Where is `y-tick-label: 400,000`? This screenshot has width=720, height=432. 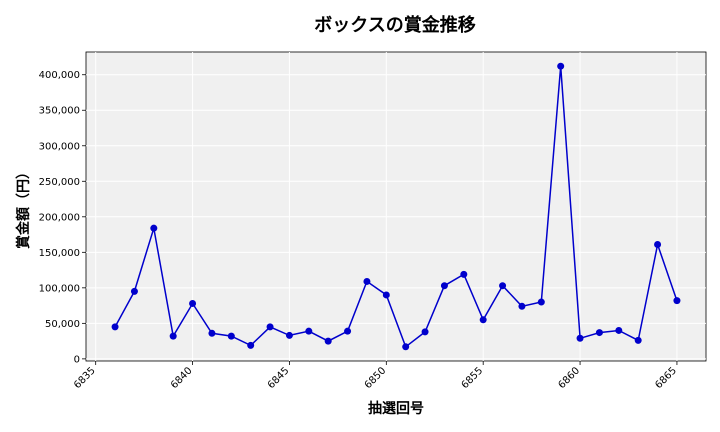
y-tick-label: 400,000 is located at coordinates (59, 75).